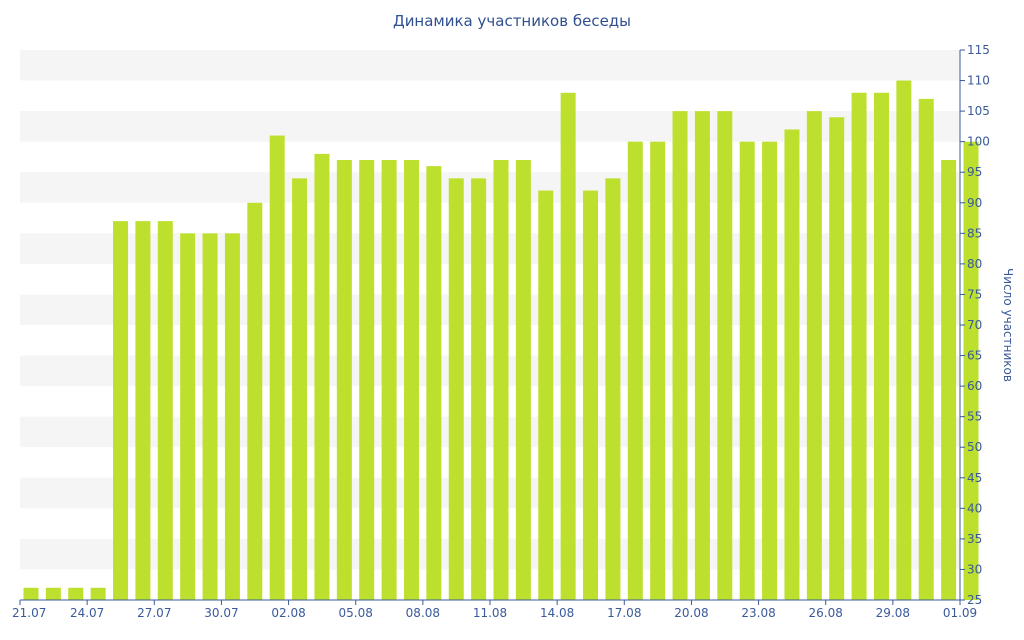 The width and height of the screenshot is (1024, 640). What do you see at coordinates (974, 386) in the screenshot?
I see `y-tick-label: 60` at bounding box center [974, 386].